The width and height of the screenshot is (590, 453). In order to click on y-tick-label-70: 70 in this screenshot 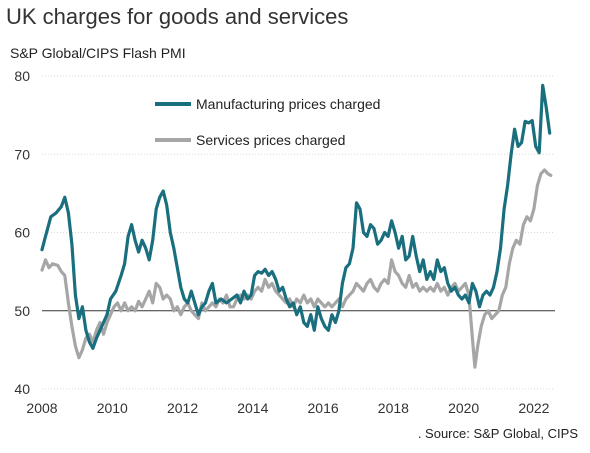, I will do `click(22, 154)`.